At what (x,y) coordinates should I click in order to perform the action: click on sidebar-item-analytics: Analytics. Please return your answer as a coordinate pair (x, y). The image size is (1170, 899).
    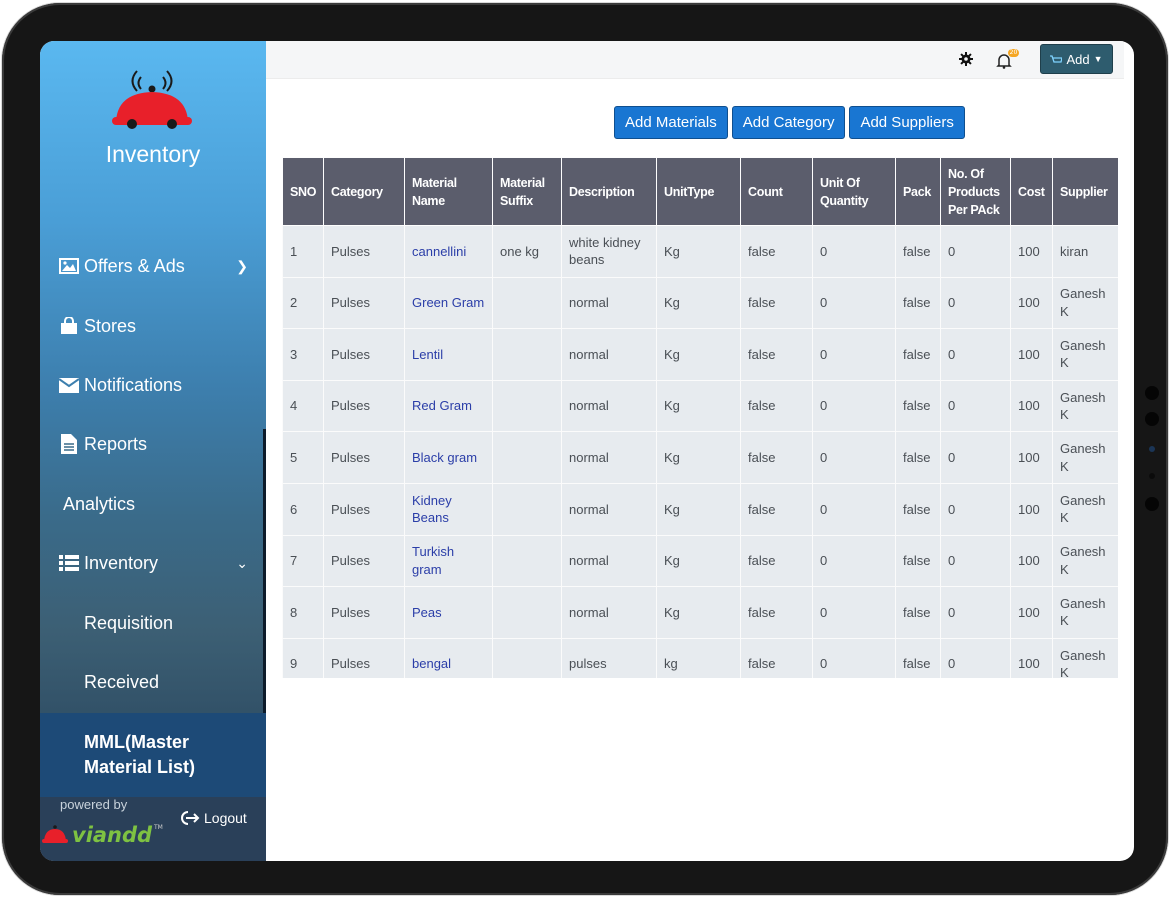
    Looking at the image, I should click on (153, 504).